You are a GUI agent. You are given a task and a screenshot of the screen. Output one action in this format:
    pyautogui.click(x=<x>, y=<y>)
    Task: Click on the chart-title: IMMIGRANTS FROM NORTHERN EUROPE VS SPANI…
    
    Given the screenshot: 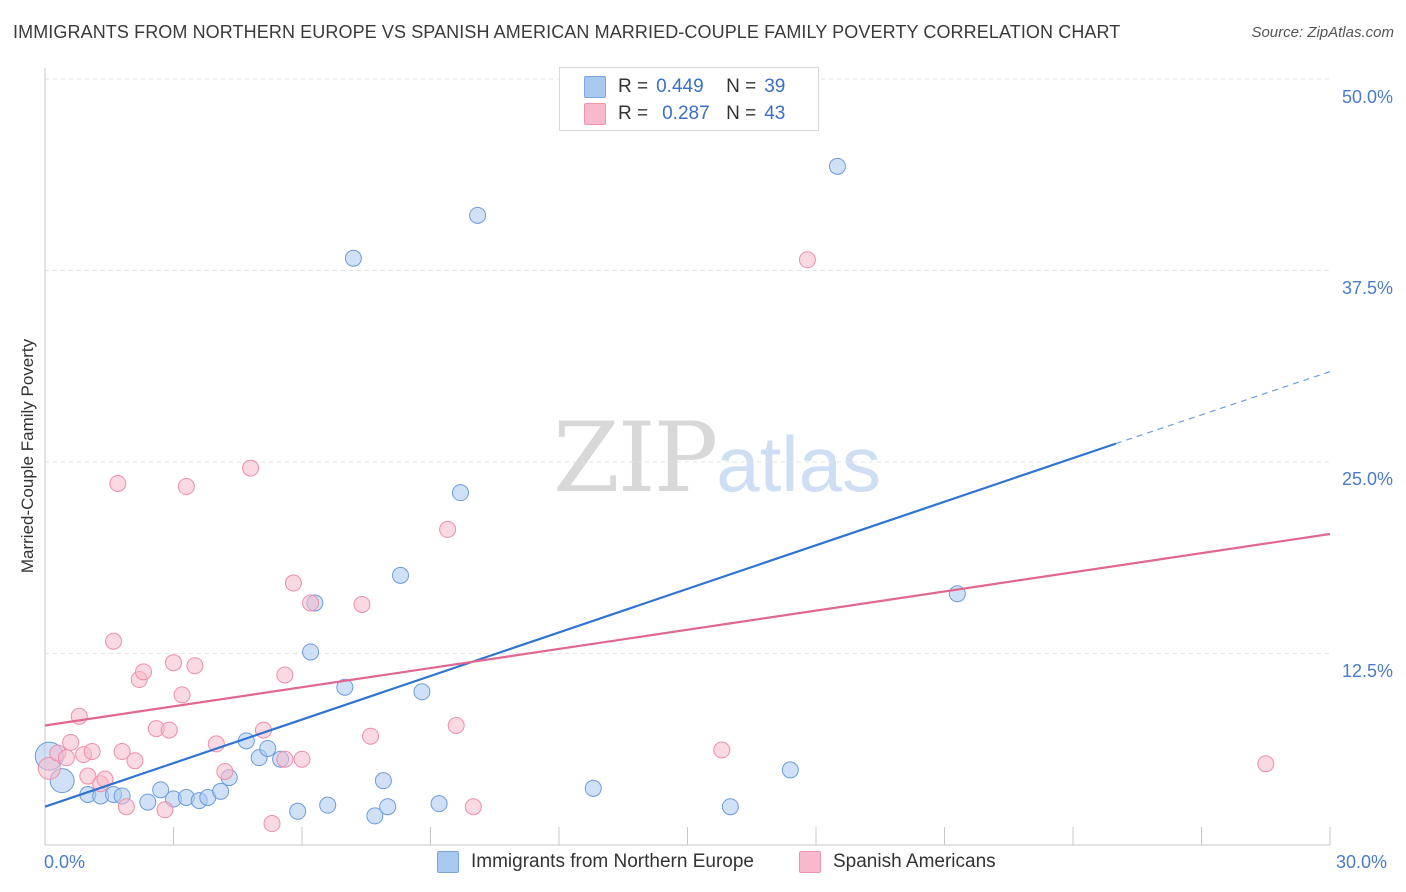 What is the action you would take?
    pyautogui.click(x=567, y=32)
    